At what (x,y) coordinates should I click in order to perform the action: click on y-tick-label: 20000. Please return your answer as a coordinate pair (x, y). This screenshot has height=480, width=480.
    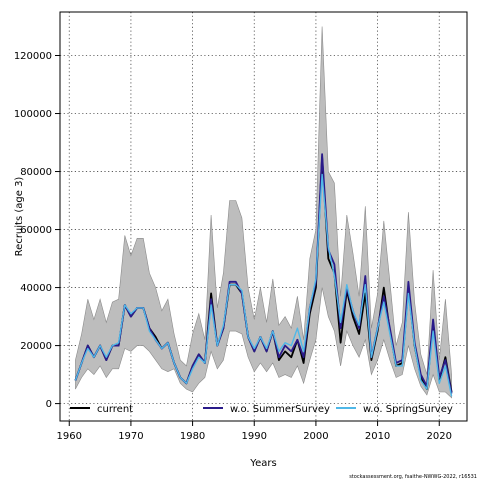
    Looking at the image, I should click on (36, 346).